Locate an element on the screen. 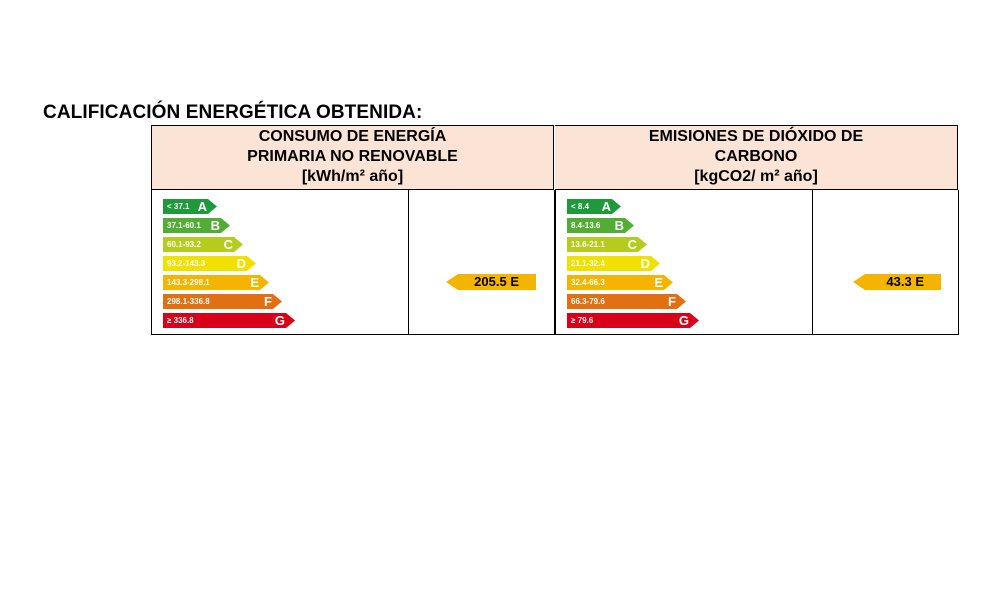 The height and width of the screenshot is (604, 1005). scale-range-label: 32.4-66.3 is located at coordinates (588, 282).